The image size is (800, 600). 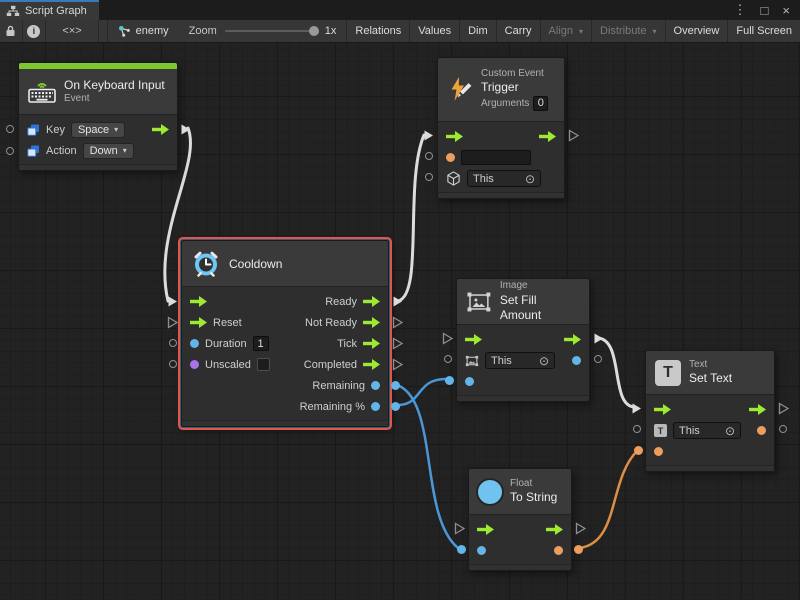 What do you see at coordinates (397, 364) in the screenshot?
I see `completed-output-port` at bounding box center [397, 364].